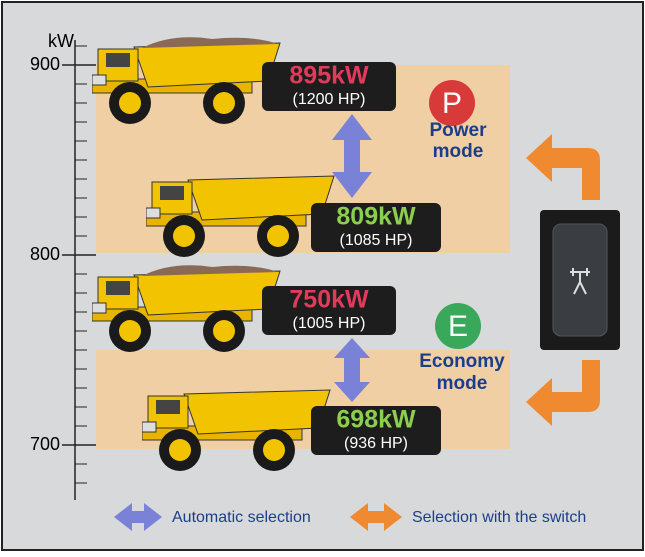 This screenshot has height=557, width=645. Describe the element at coordinates (462, 237) in the screenshot. I see `modes: P Power mode E Economy mode` at that location.